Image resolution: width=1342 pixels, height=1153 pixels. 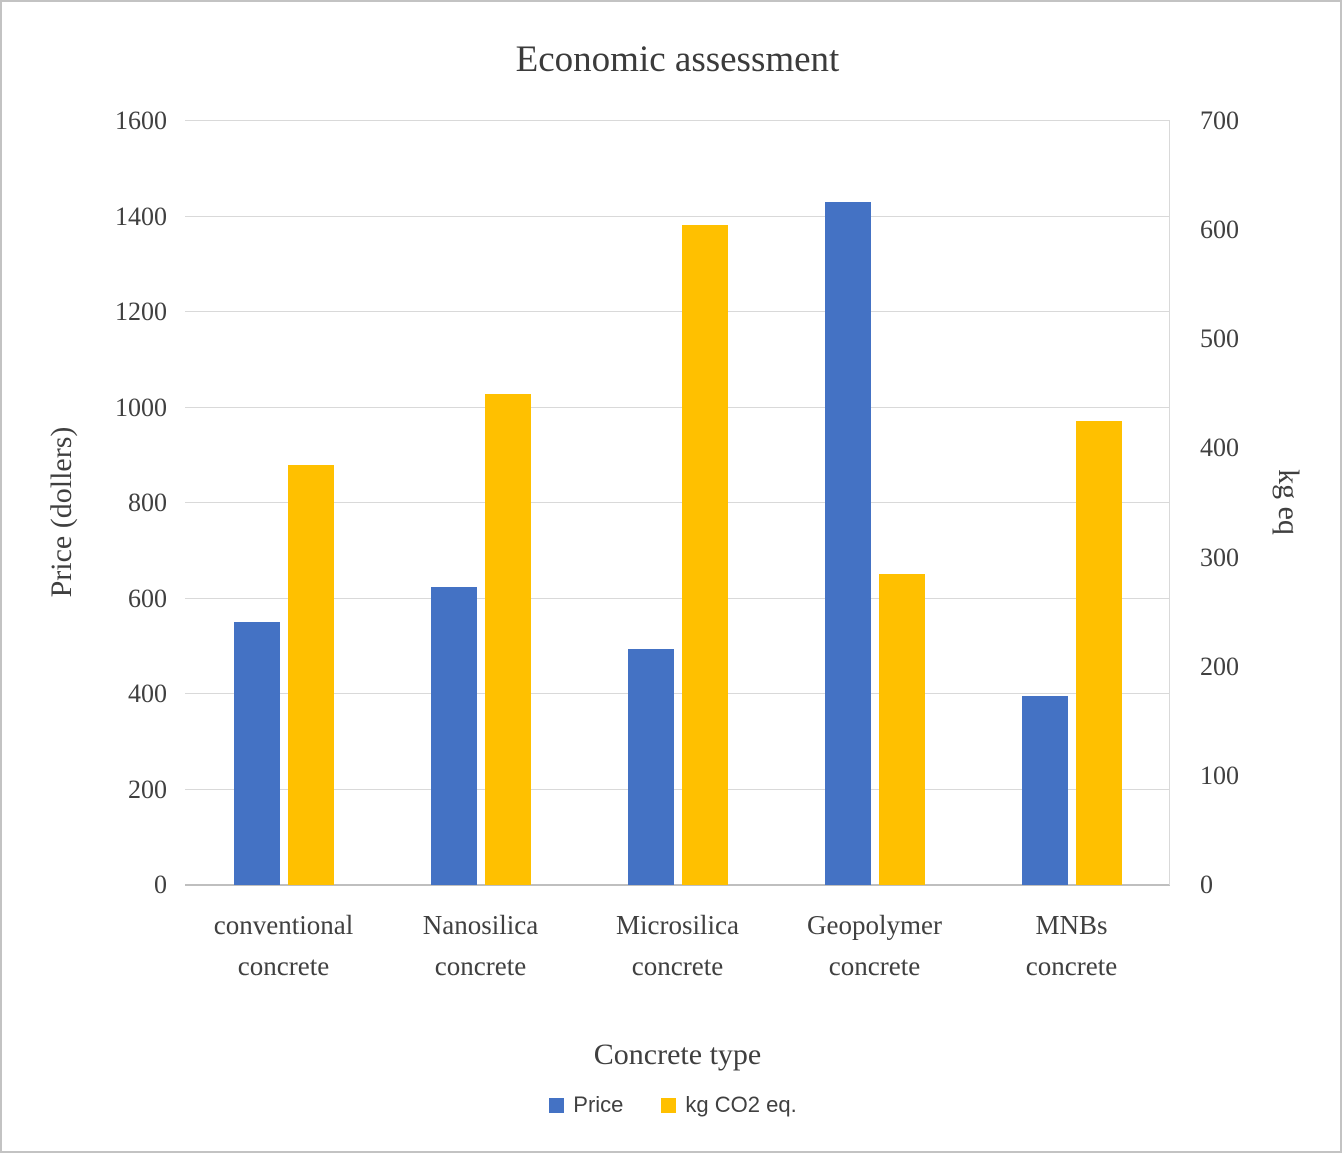 I want to click on y-axis-ticks-right: 0 100 200 300 400 500 600 700, so click(x=1245, y=502).